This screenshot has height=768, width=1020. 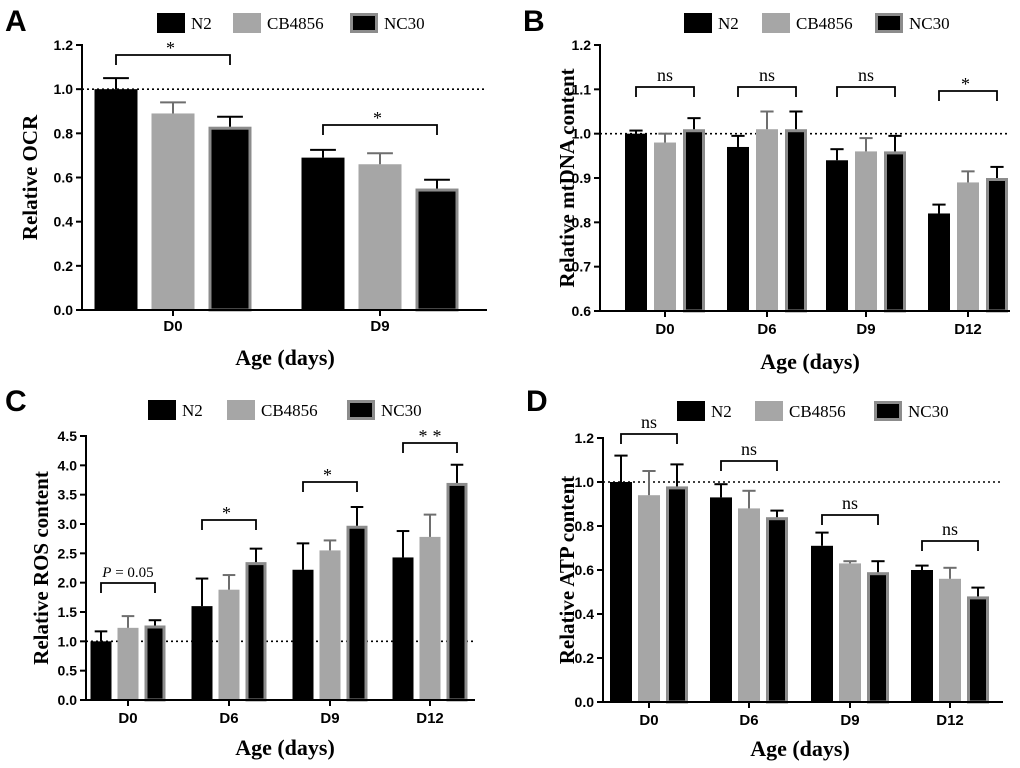 I want to click on y-tick-label: 1.1, so click(x=582, y=89).